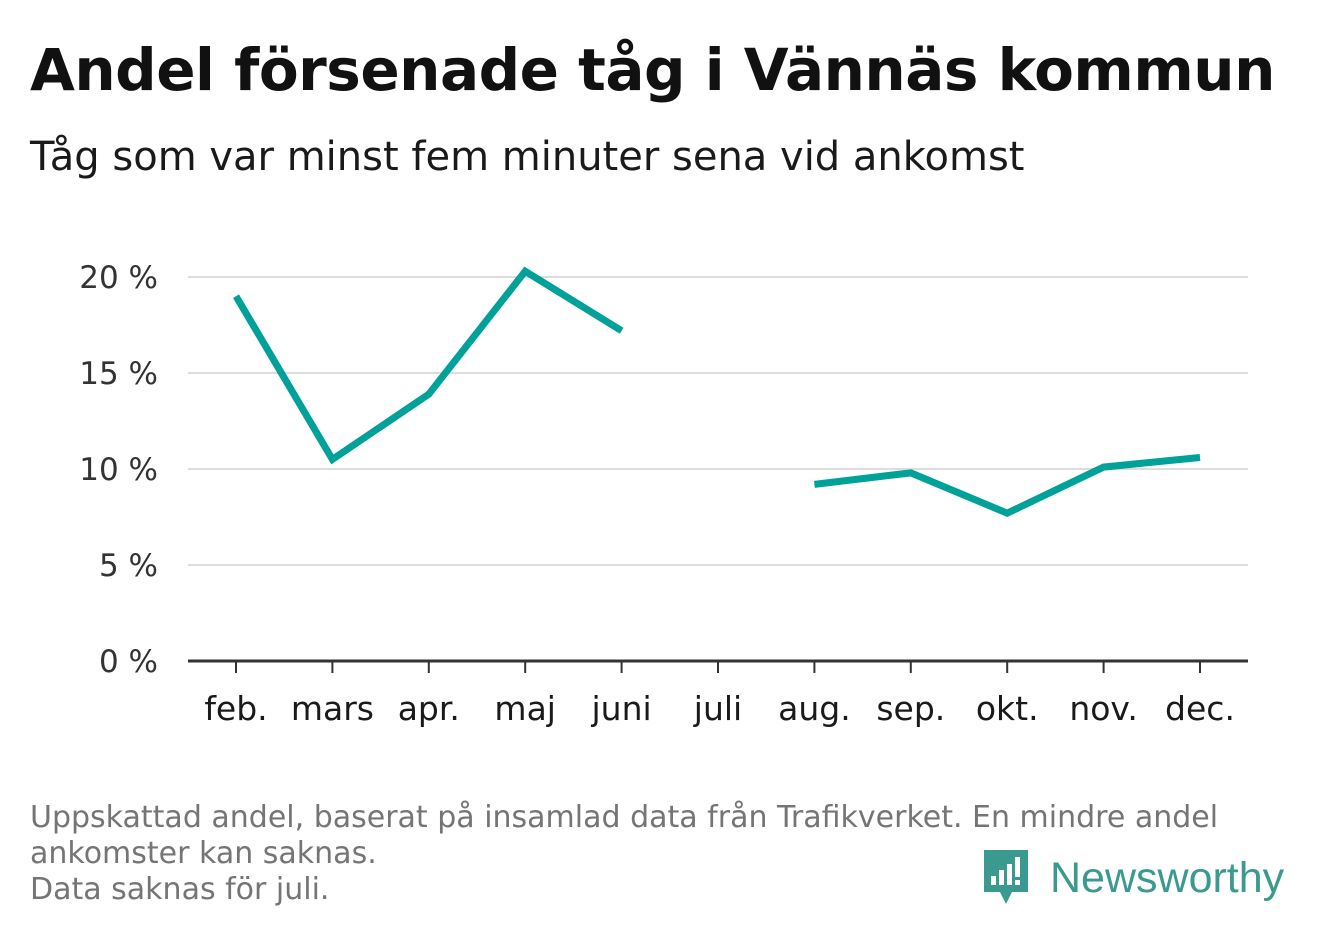  I want to click on y-tick-label-0: 0 %, so click(128, 662).